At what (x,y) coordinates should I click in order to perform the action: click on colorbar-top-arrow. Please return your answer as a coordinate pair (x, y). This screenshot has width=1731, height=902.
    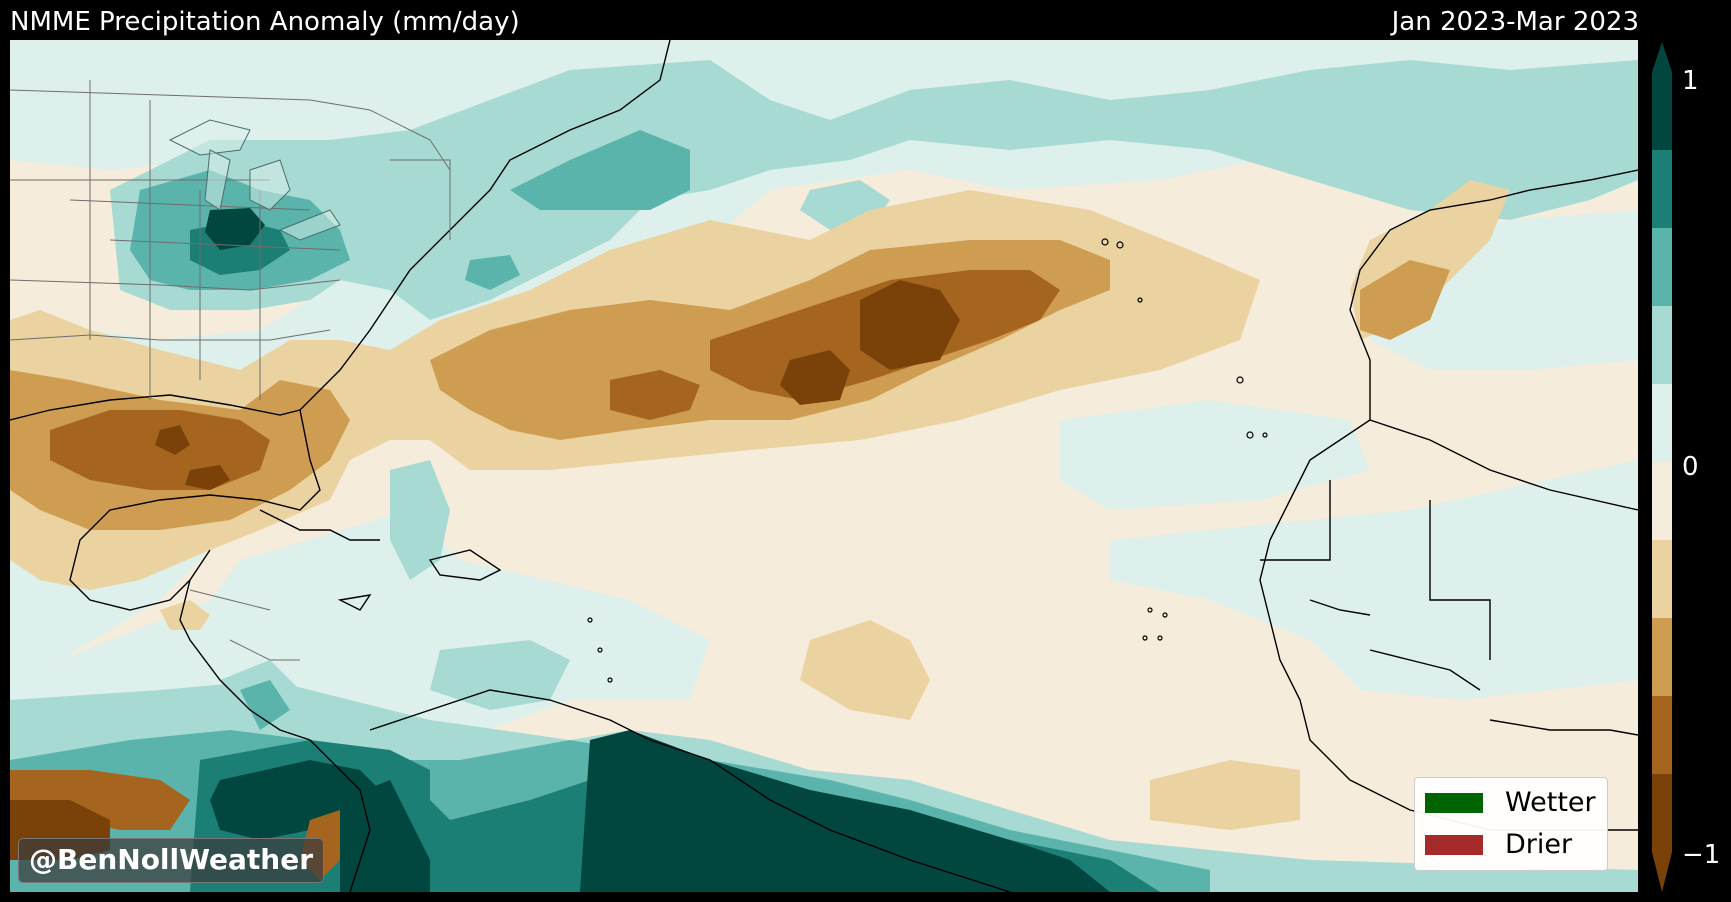
    Looking at the image, I should click on (1662, 57).